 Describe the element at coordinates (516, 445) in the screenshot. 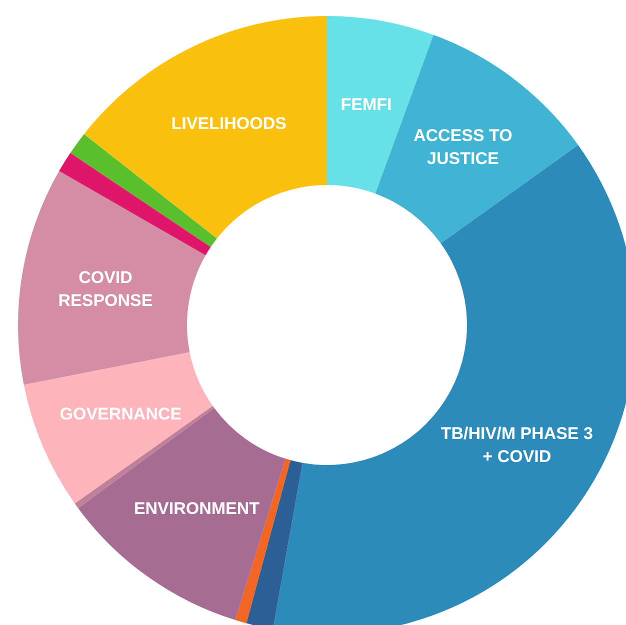

I see `slice-label: TB/HIV/M PHASE 3 + COVID` at that location.